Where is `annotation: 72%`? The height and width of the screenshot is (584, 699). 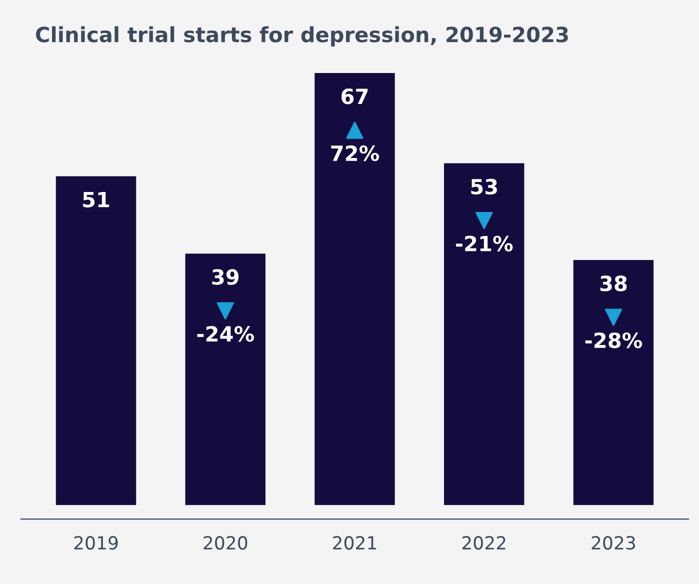 annotation: 72% is located at coordinates (355, 153).